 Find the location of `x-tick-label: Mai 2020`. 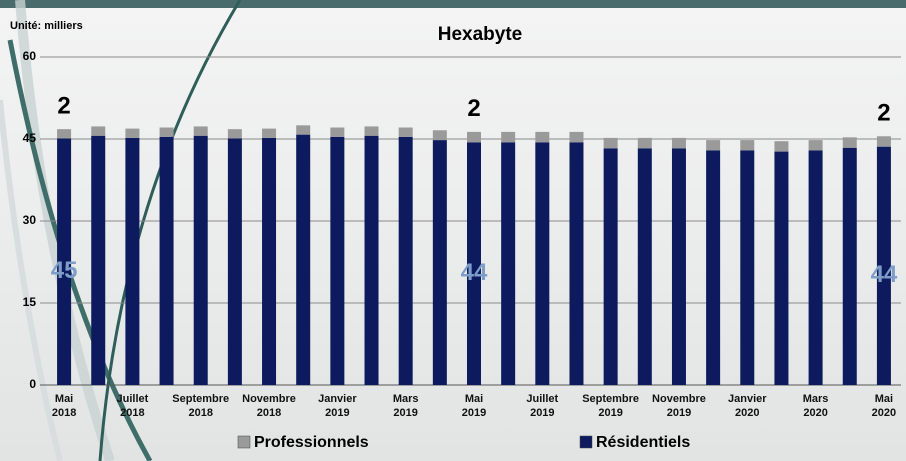

x-tick-label: Mai 2020 is located at coordinates (884, 406).